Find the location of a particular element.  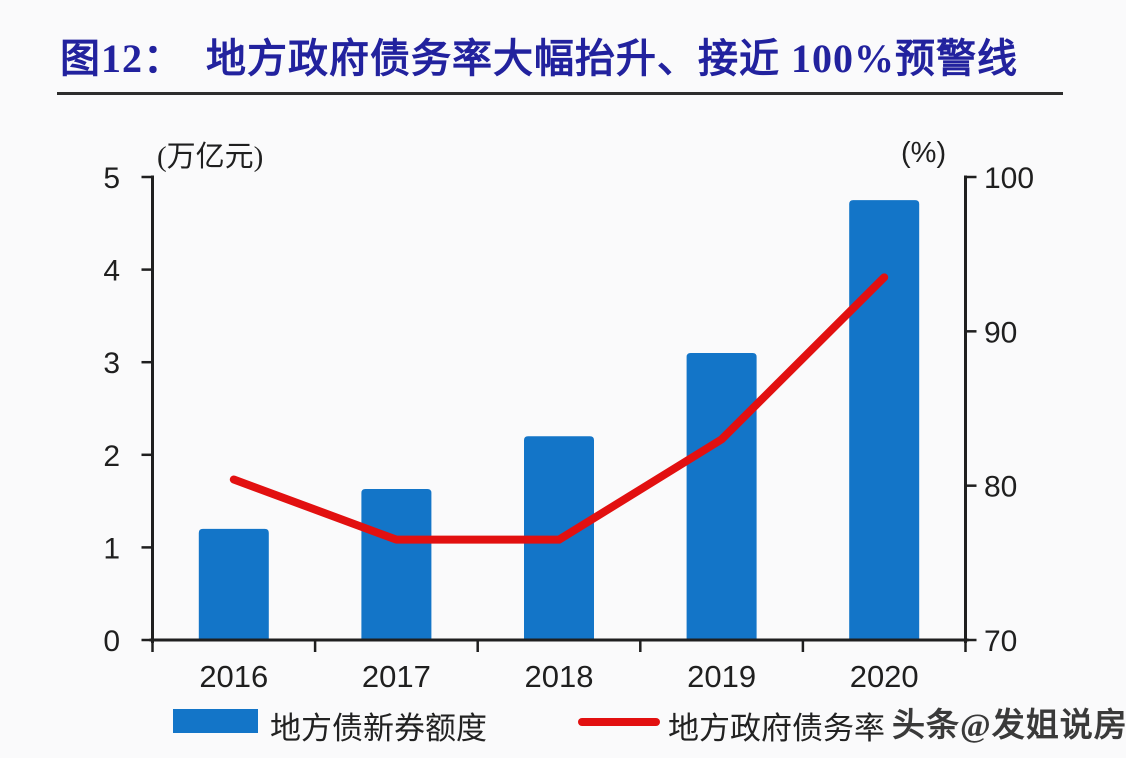

right-axis-unit-label: (%) is located at coordinates (923, 153).